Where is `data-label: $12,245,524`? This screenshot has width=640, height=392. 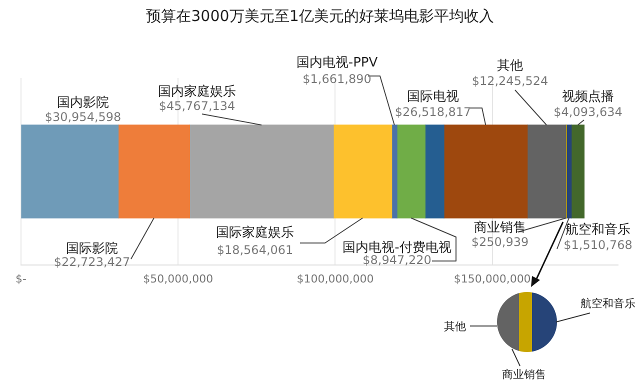
data-label: $12,245,524 is located at coordinates (510, 81).